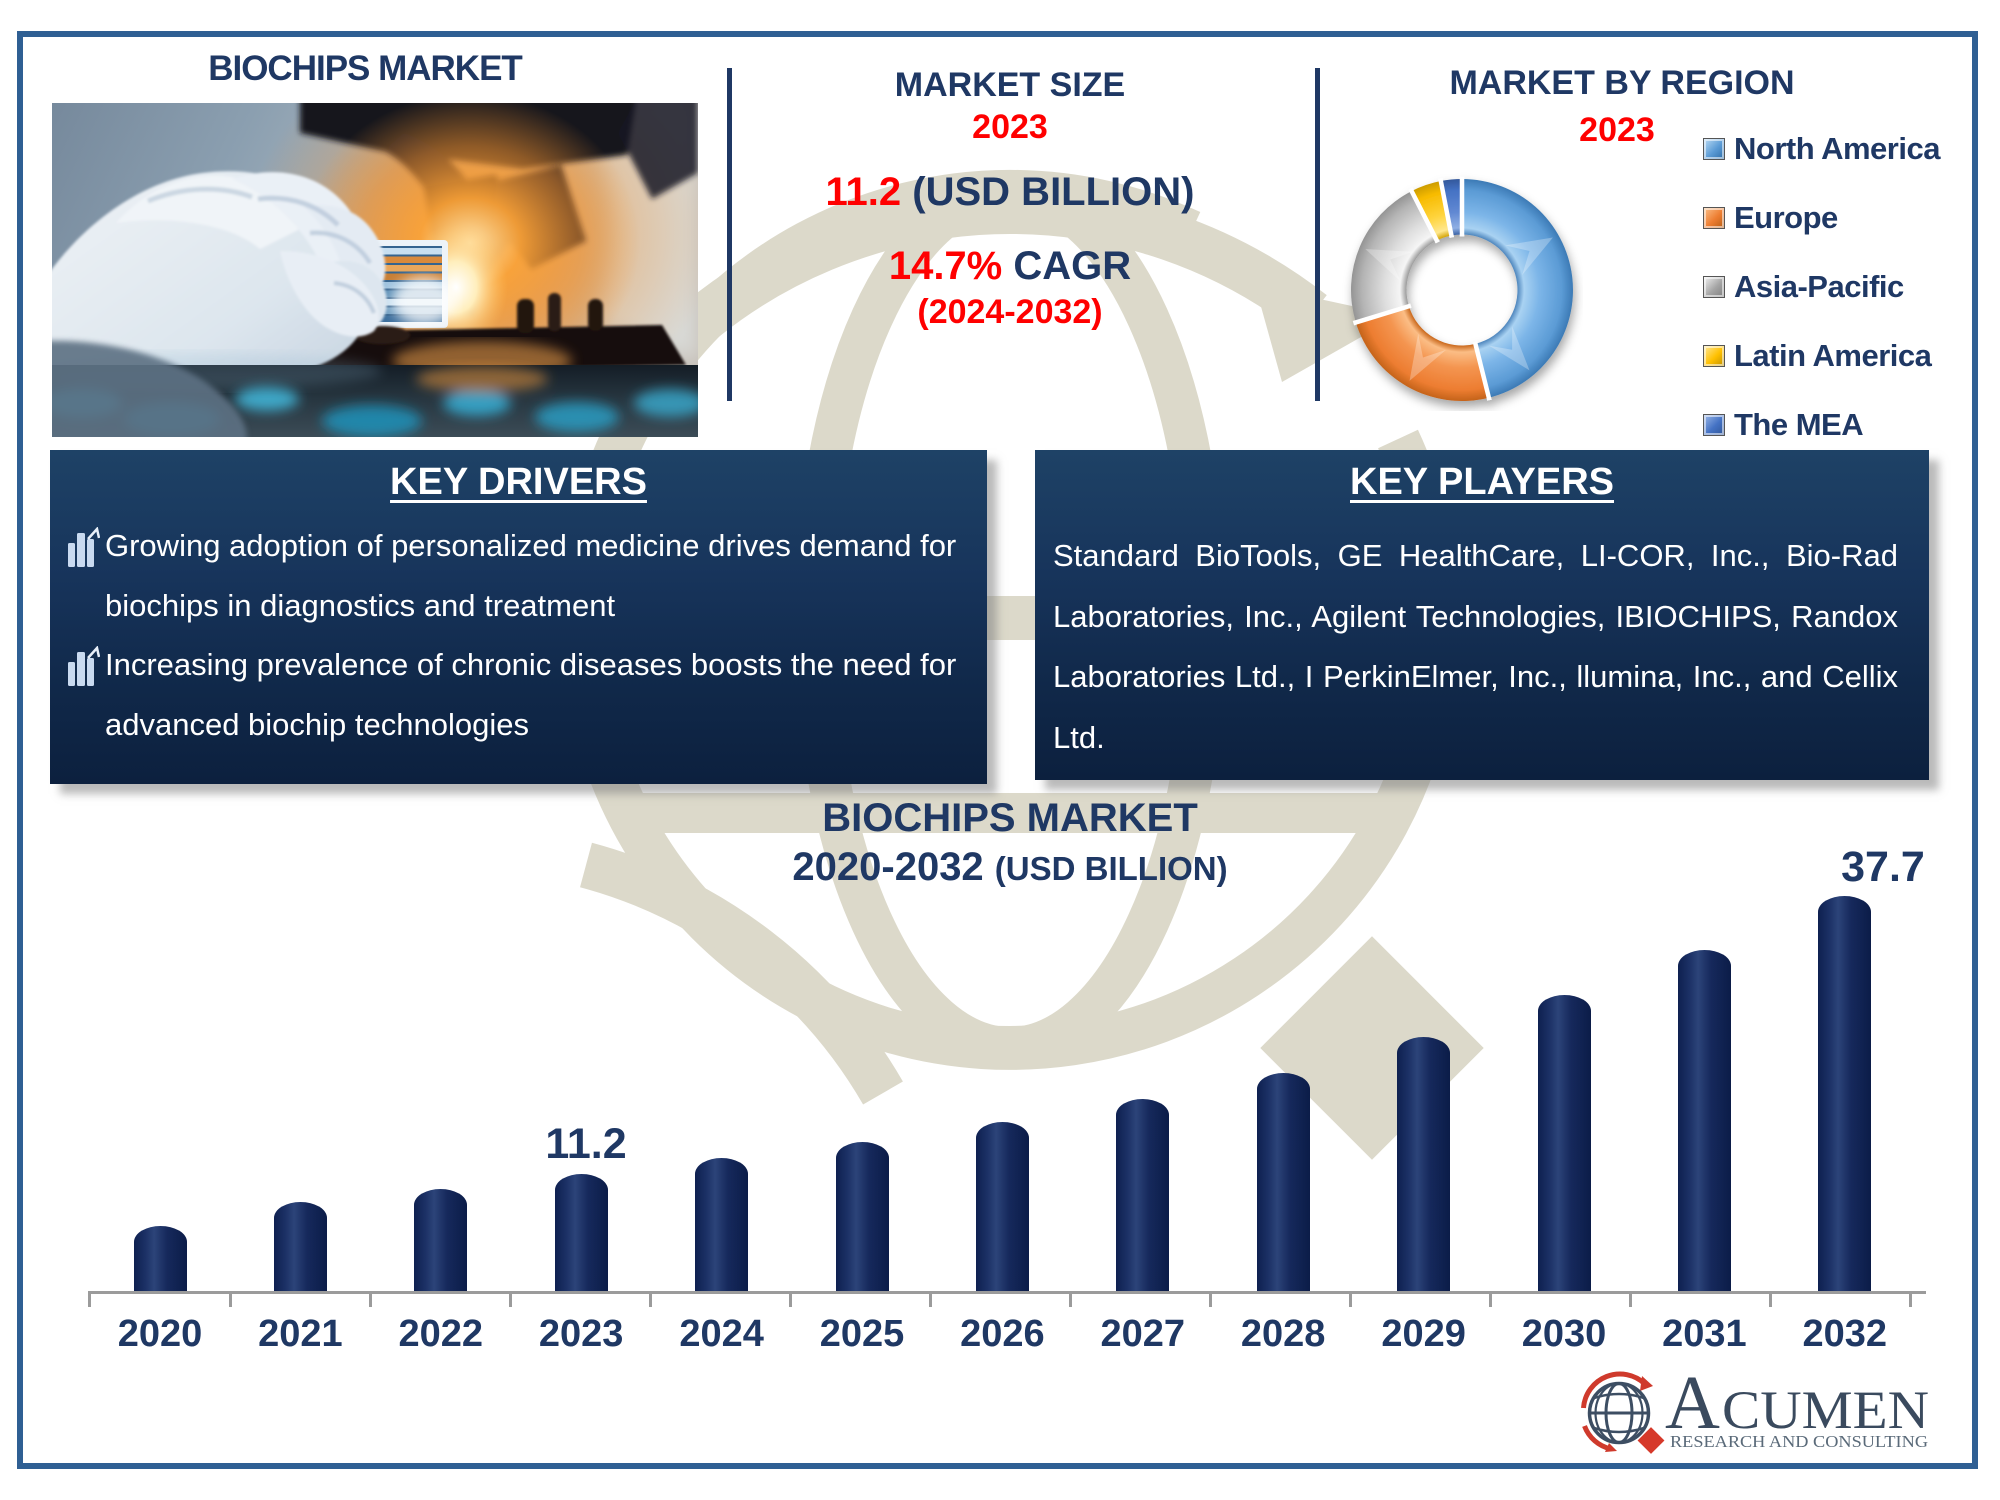  What do you see at coordinates (1825, 1410) in the screenshot?
I see `svg-text: CUMEN` at bounding box center [1825, 1410].